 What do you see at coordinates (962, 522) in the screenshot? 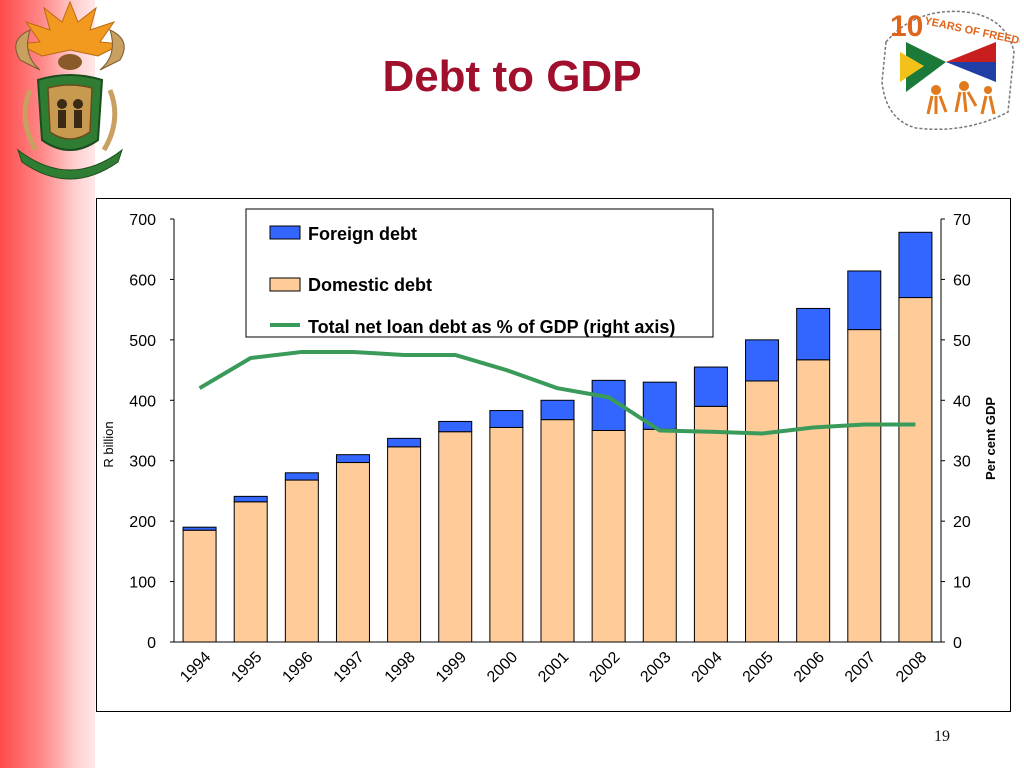
I see `y2-tick-label: 20` at bounding box center [962, 522].